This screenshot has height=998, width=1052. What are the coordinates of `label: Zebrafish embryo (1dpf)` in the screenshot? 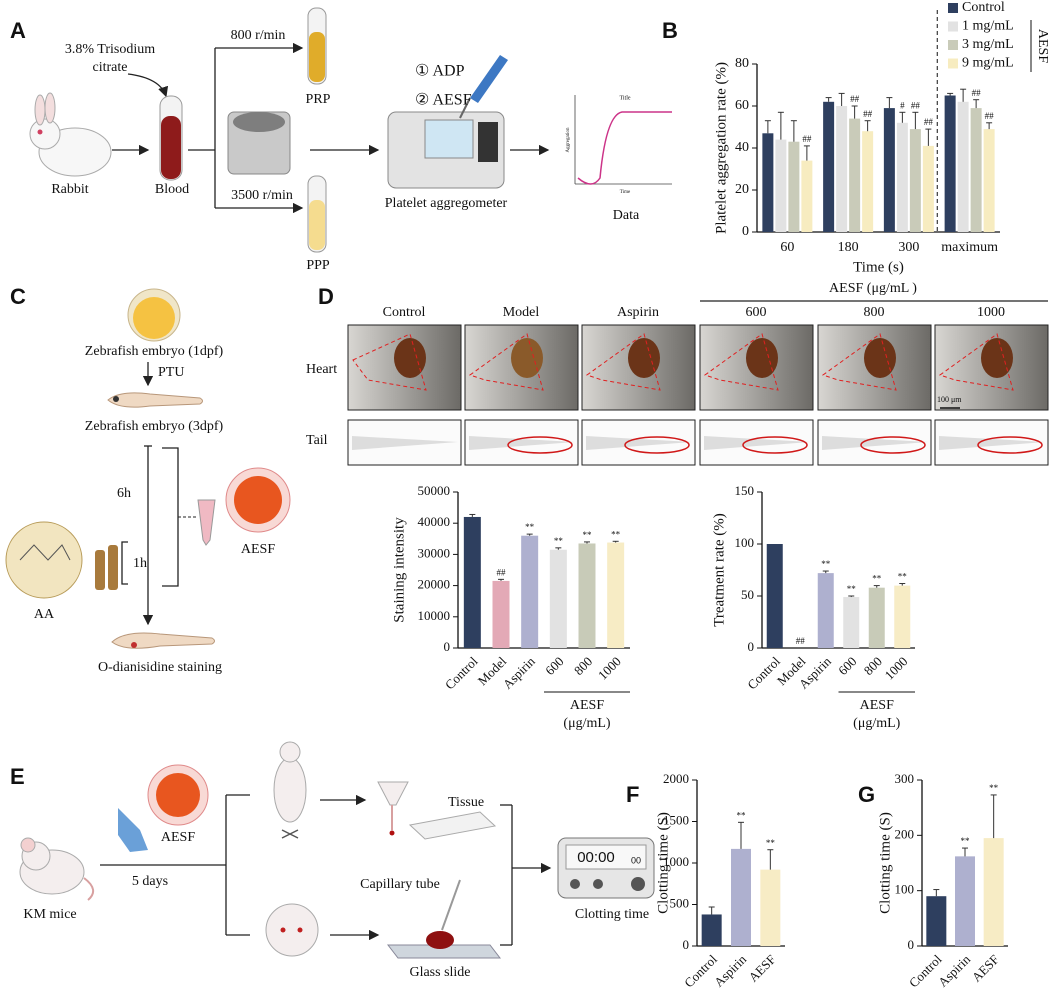 It's located at (154, 351).